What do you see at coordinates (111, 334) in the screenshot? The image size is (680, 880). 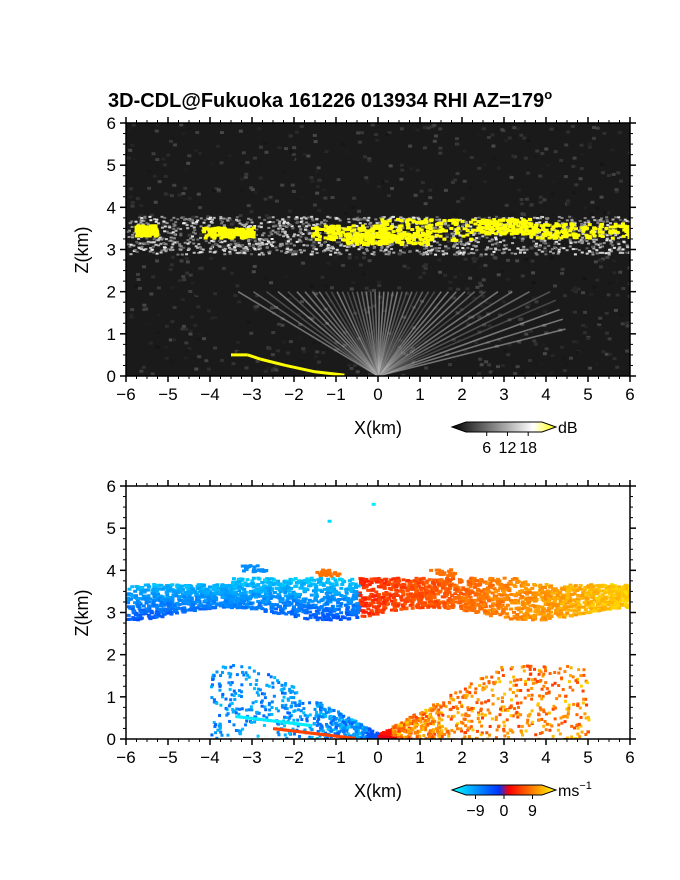 I see `y-tick-label: 1` at bounding box center [111, 334].